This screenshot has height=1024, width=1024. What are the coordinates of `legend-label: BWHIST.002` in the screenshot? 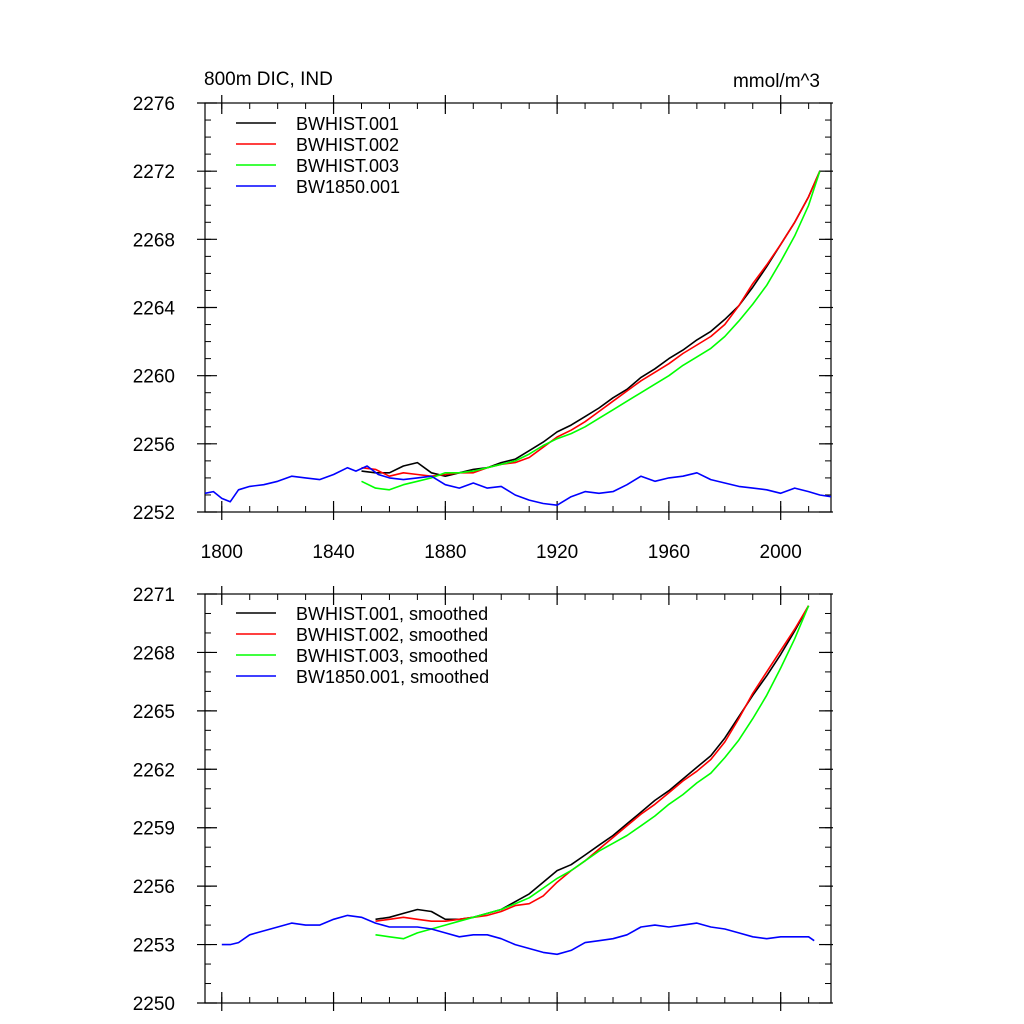 It's located at (347, 145).